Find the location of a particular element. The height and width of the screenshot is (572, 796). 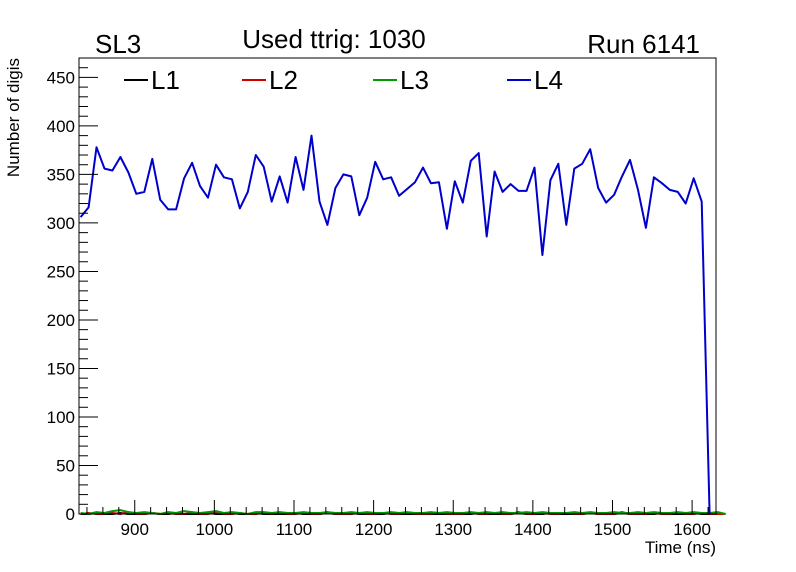

x-tick-label: 1100 is located at coordinates (294, 529).